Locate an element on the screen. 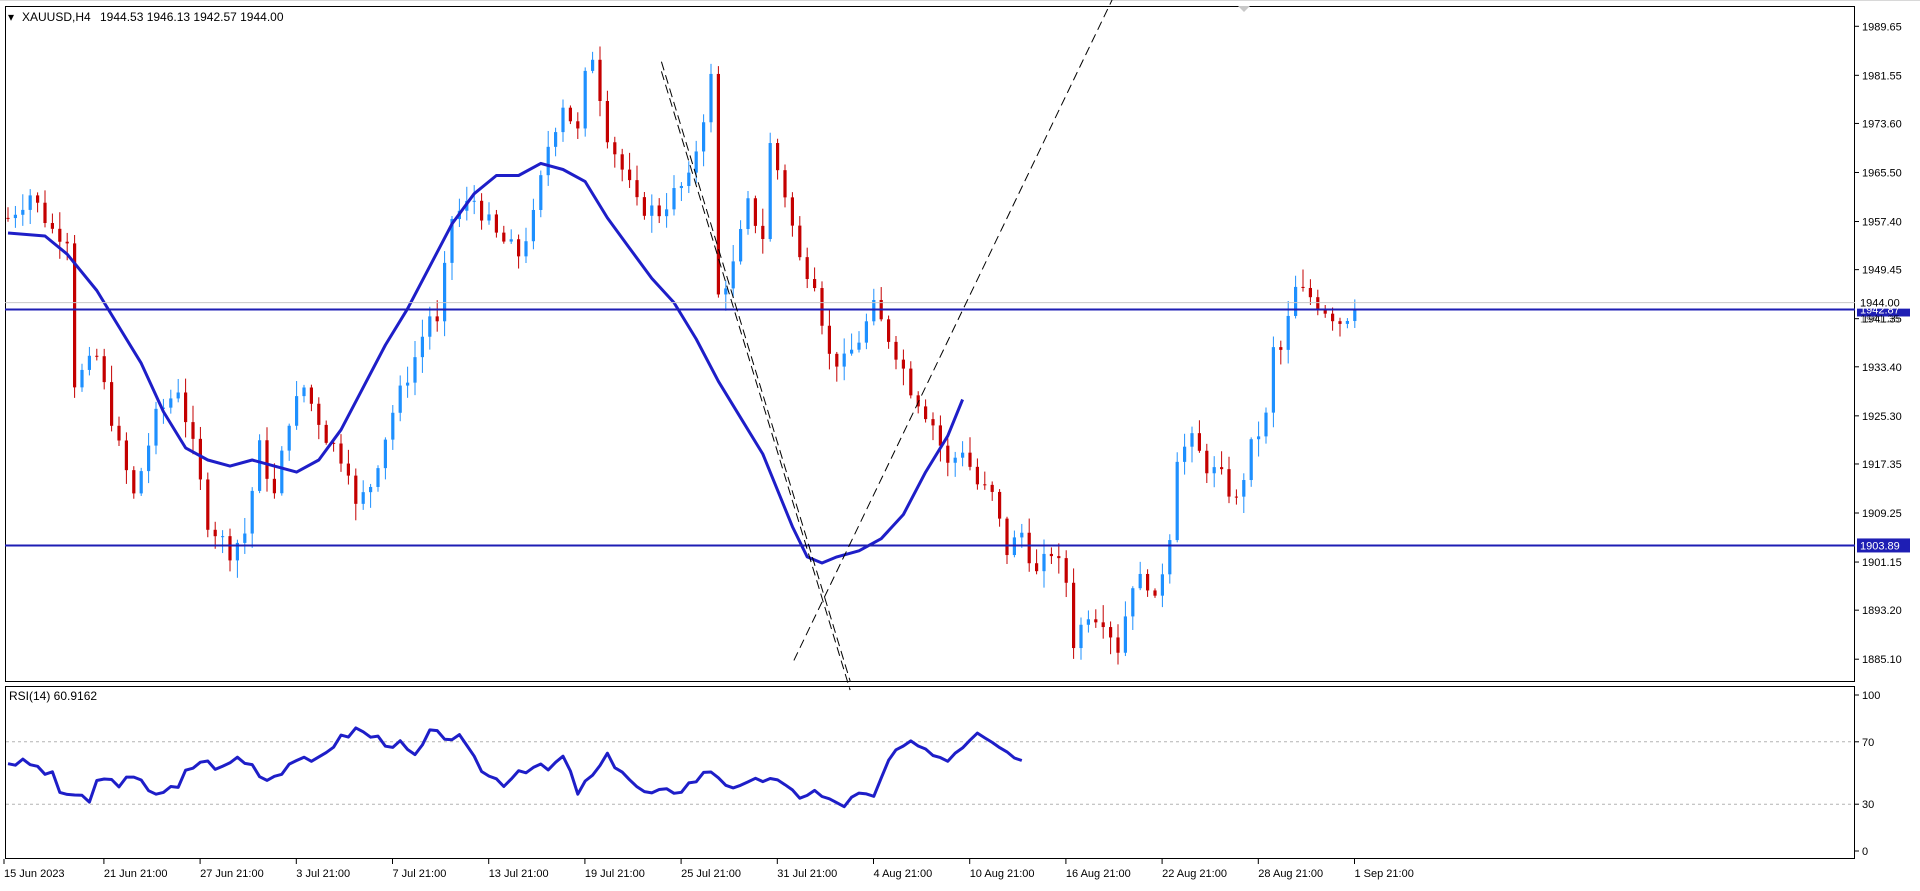 The width and height of the screenshot is (1920, 891). price-tick-label: 1893.20 is located at coordinates (1882, 611).